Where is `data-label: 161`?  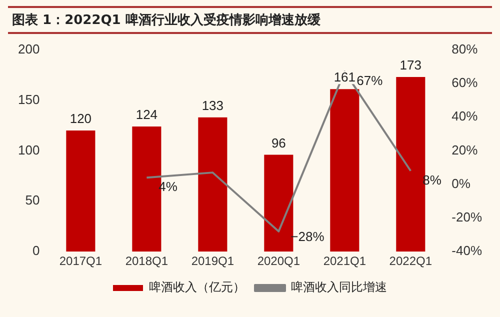 data-label: 161 is located at coordinates (345, 77).